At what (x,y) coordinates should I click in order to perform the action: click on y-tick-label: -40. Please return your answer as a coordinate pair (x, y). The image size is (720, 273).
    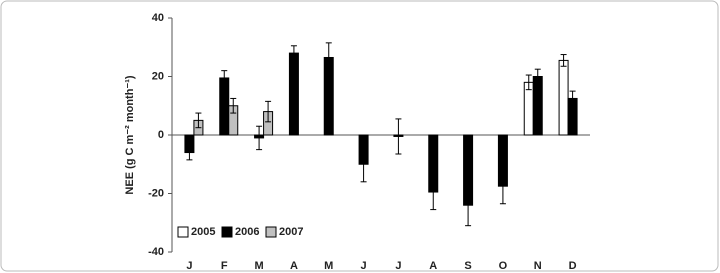
    Looking at the image, I should click on (156, 252).